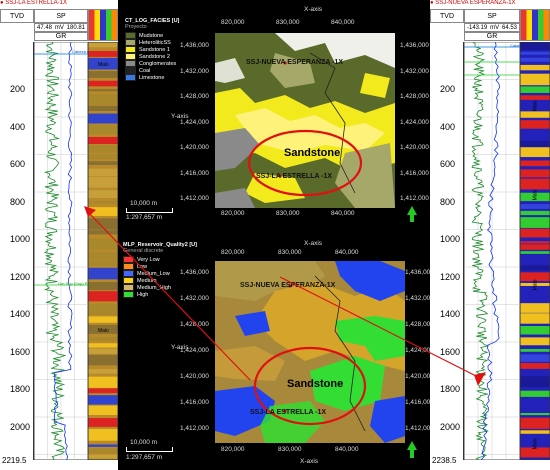 This screenshot has height=470, width=550. I want to click on reservoir-map-plot, so click(310, 352).